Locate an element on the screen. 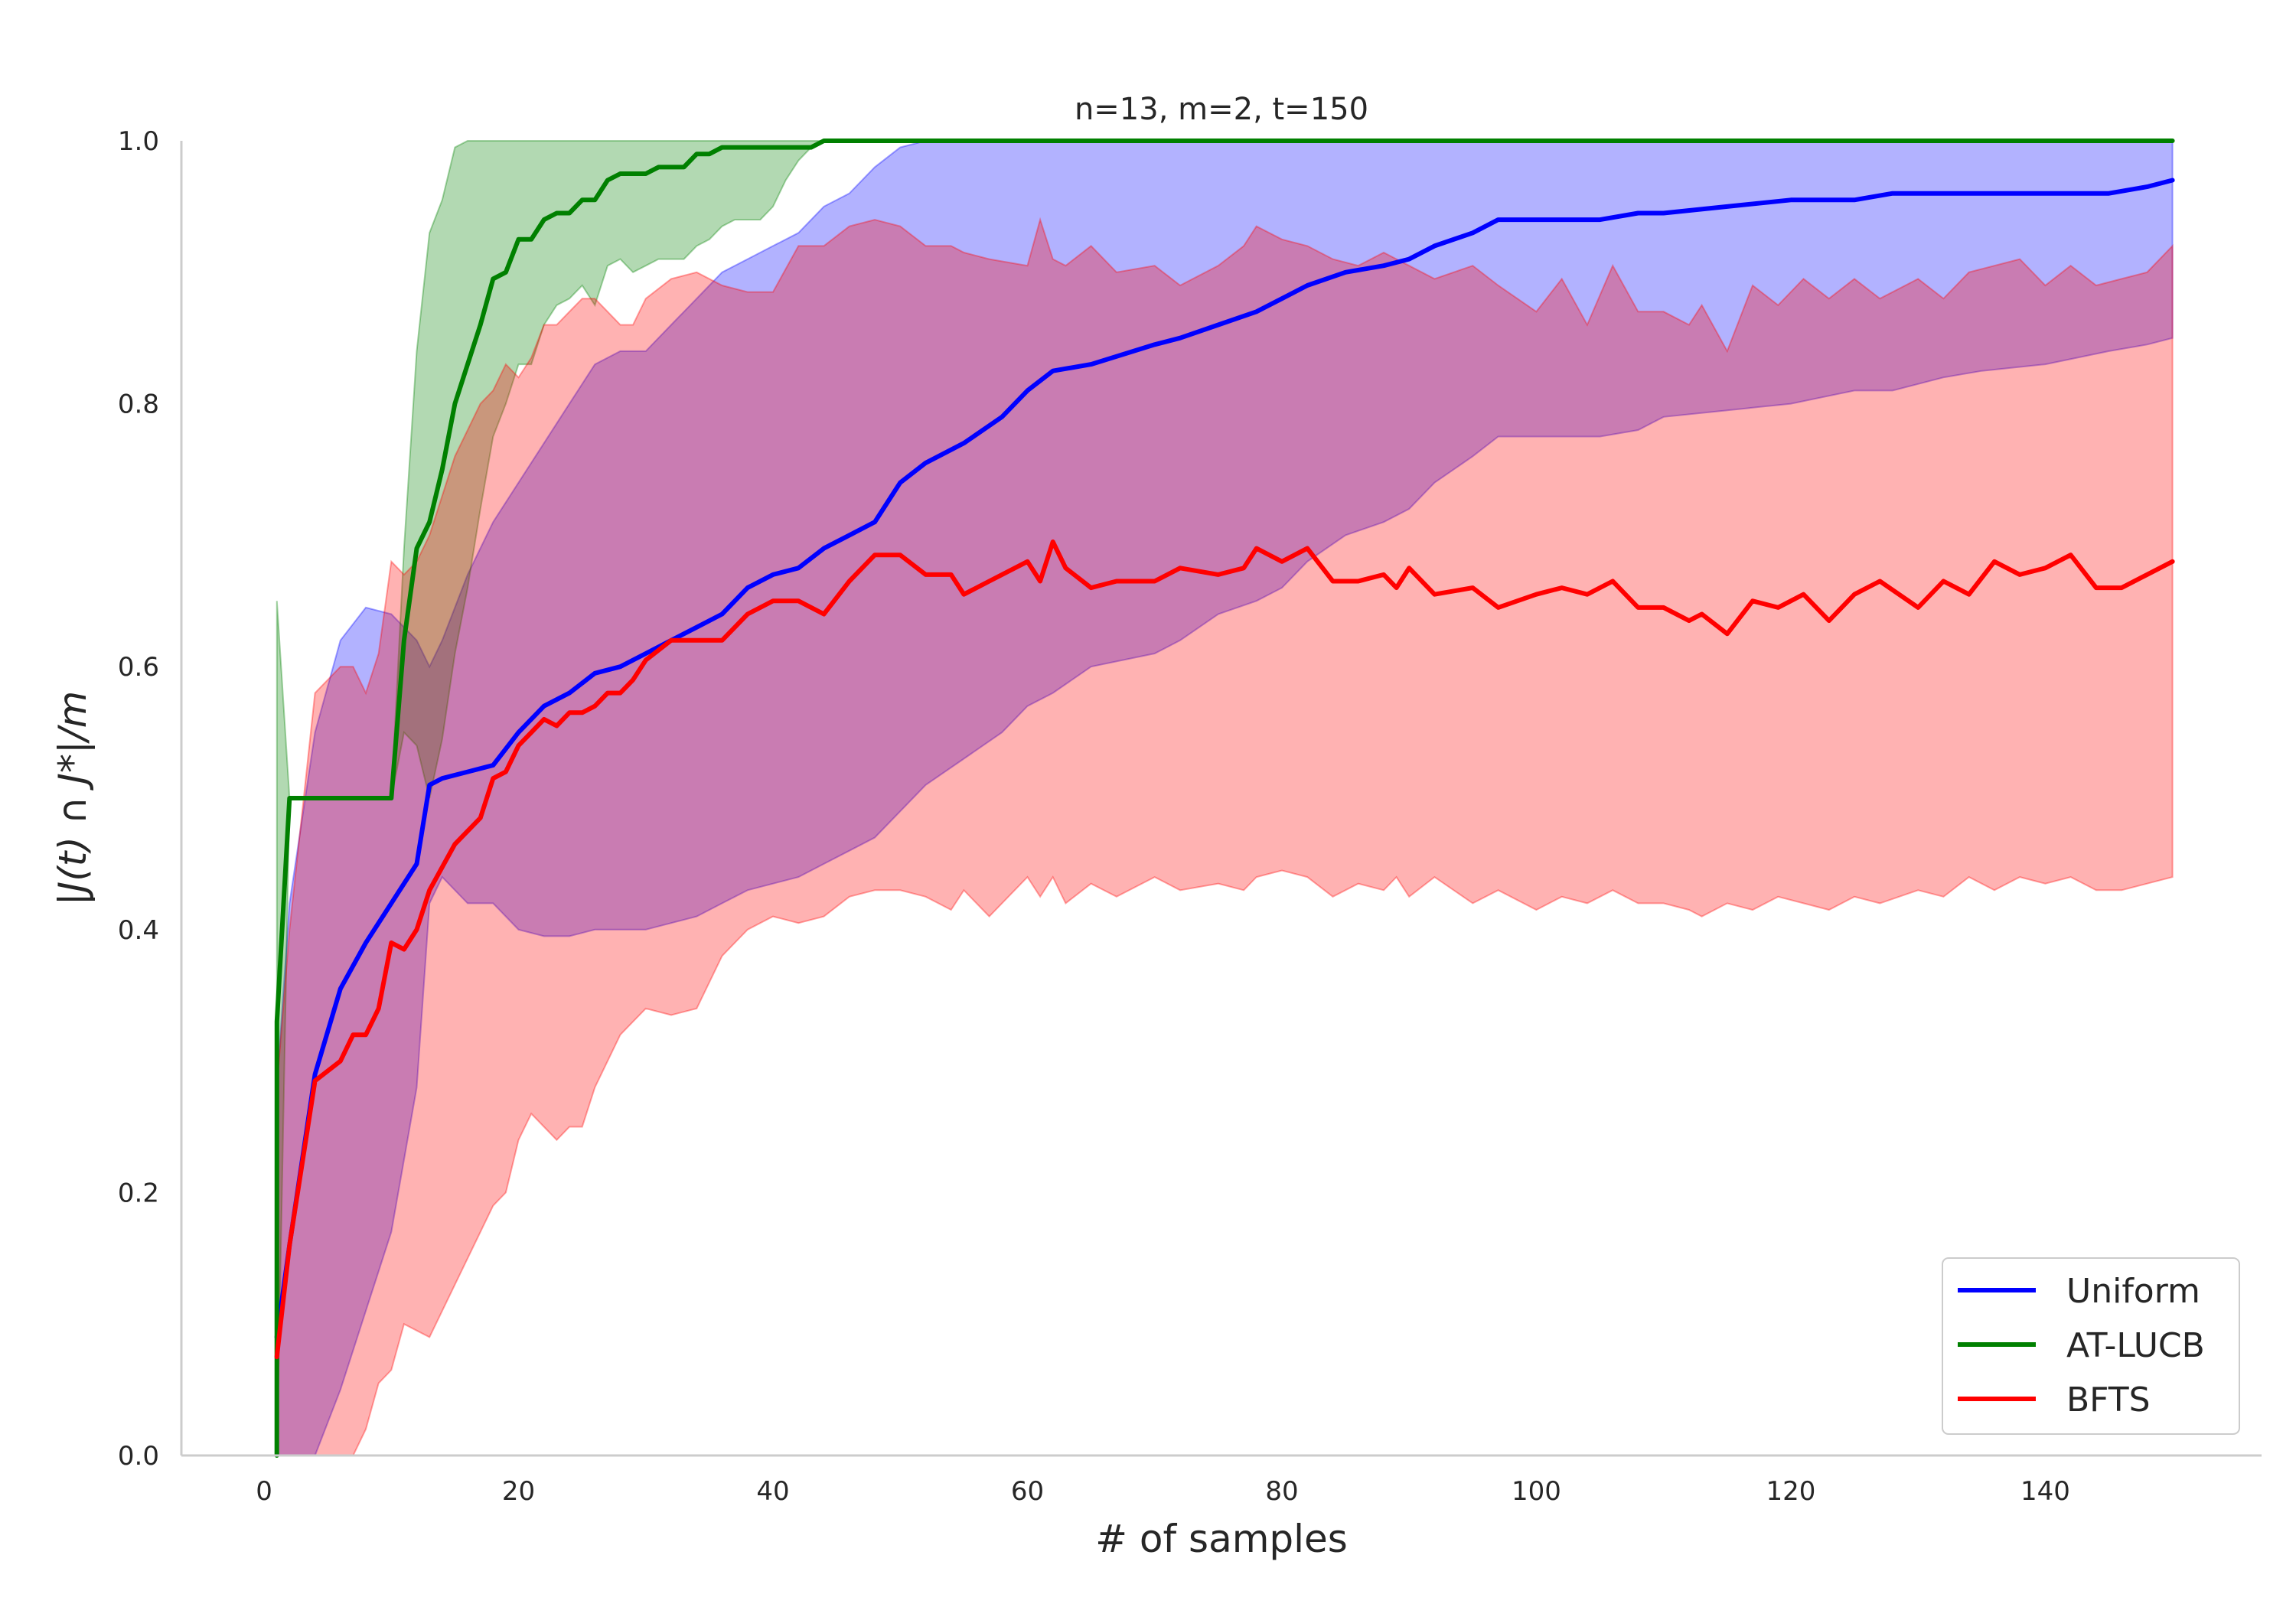  legend-item-bfts: BFTS is located at coordinates (2054, 1400).